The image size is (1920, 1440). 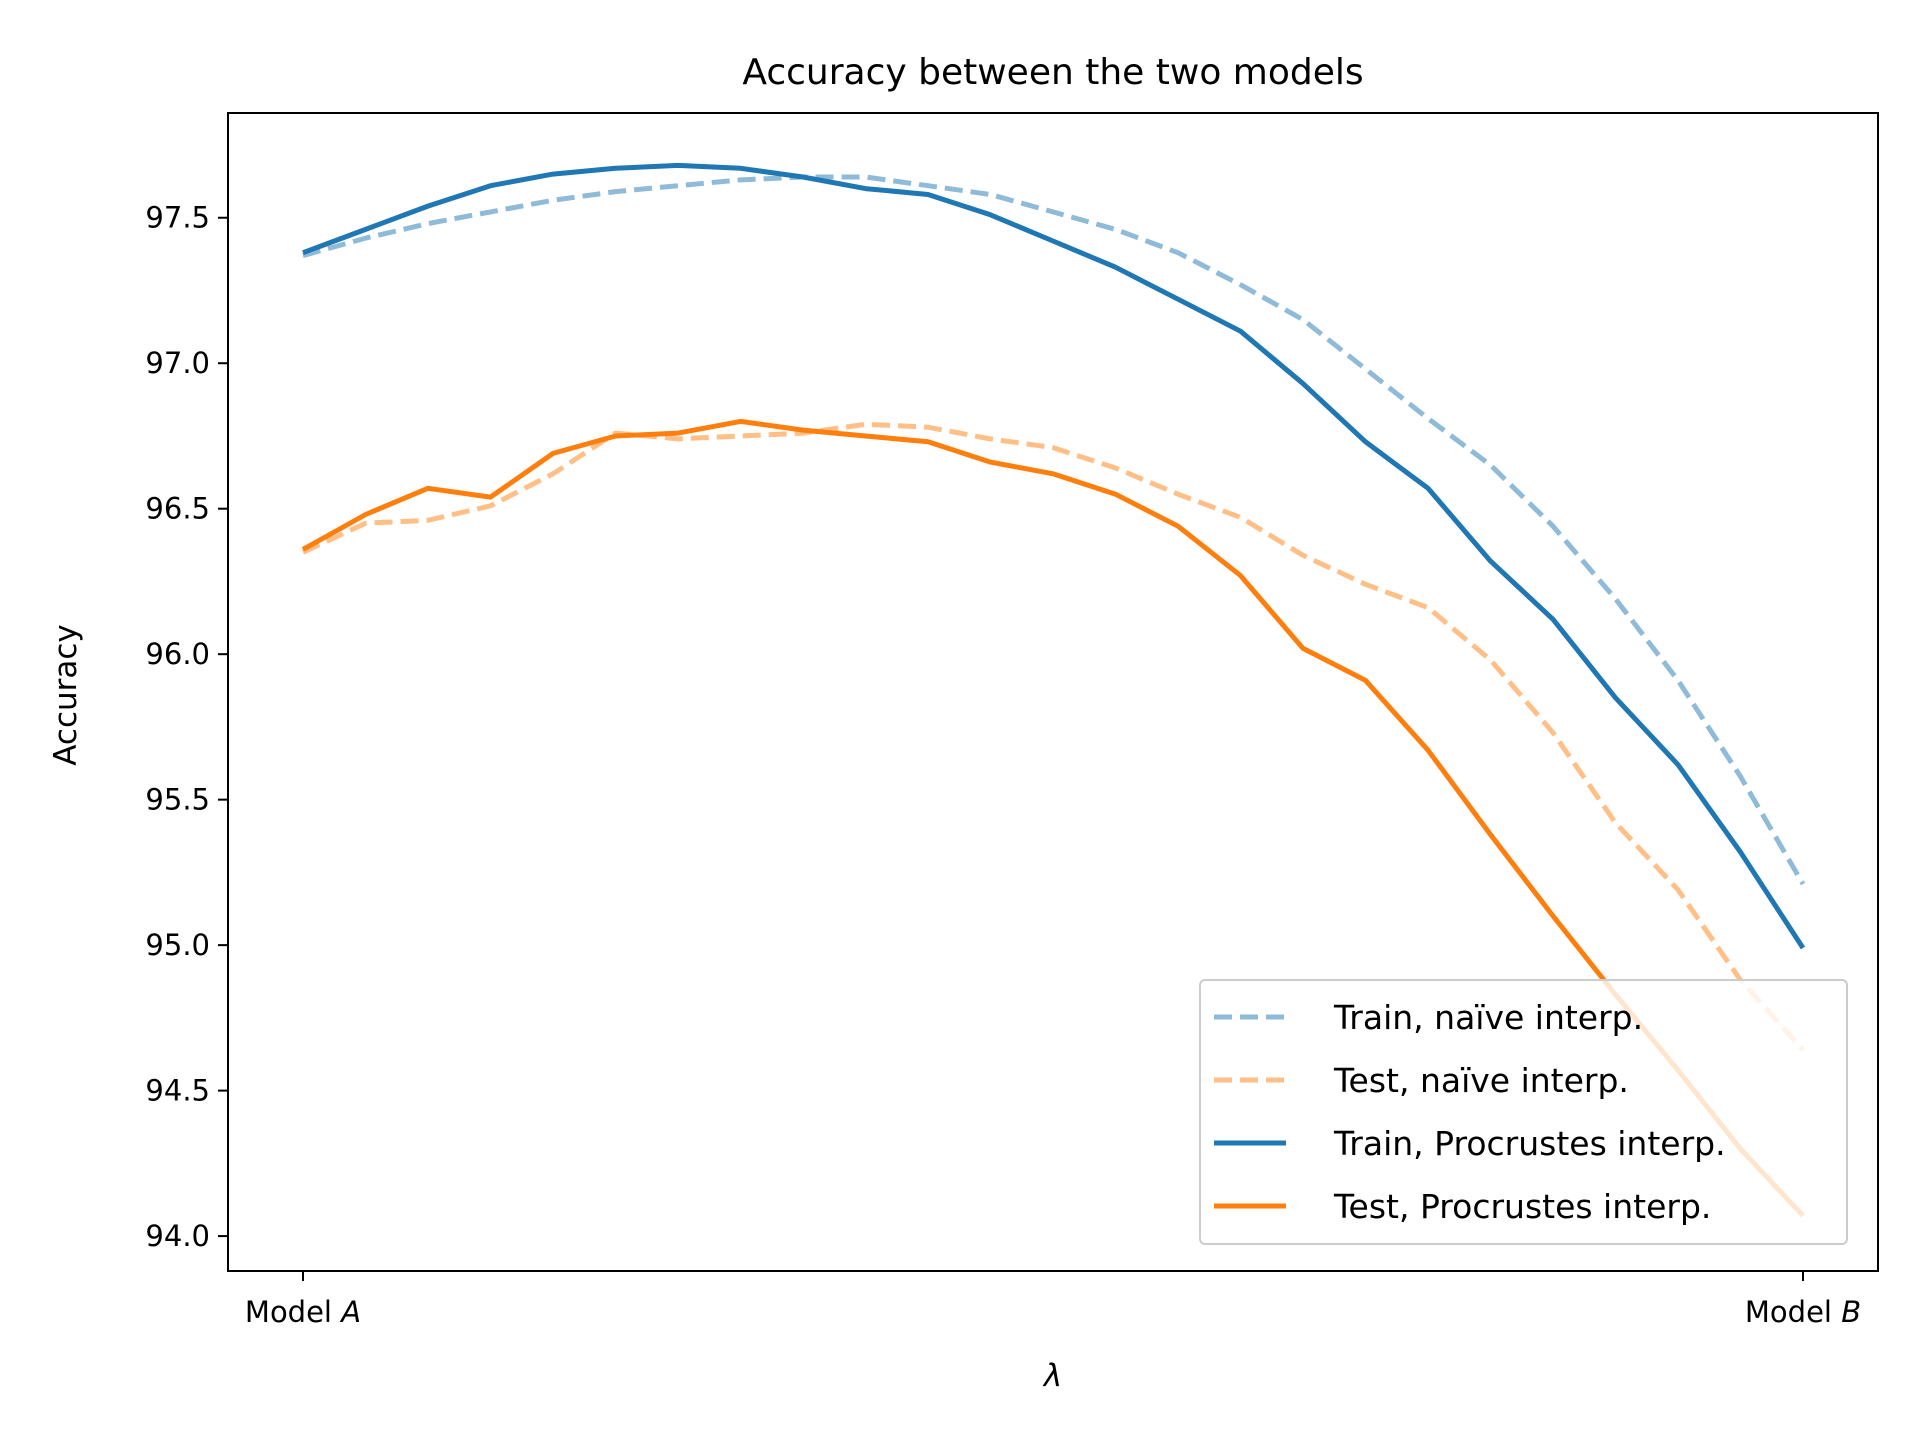 I want to click on x-tick-label-variable: A, so click(x=350, y=1312).